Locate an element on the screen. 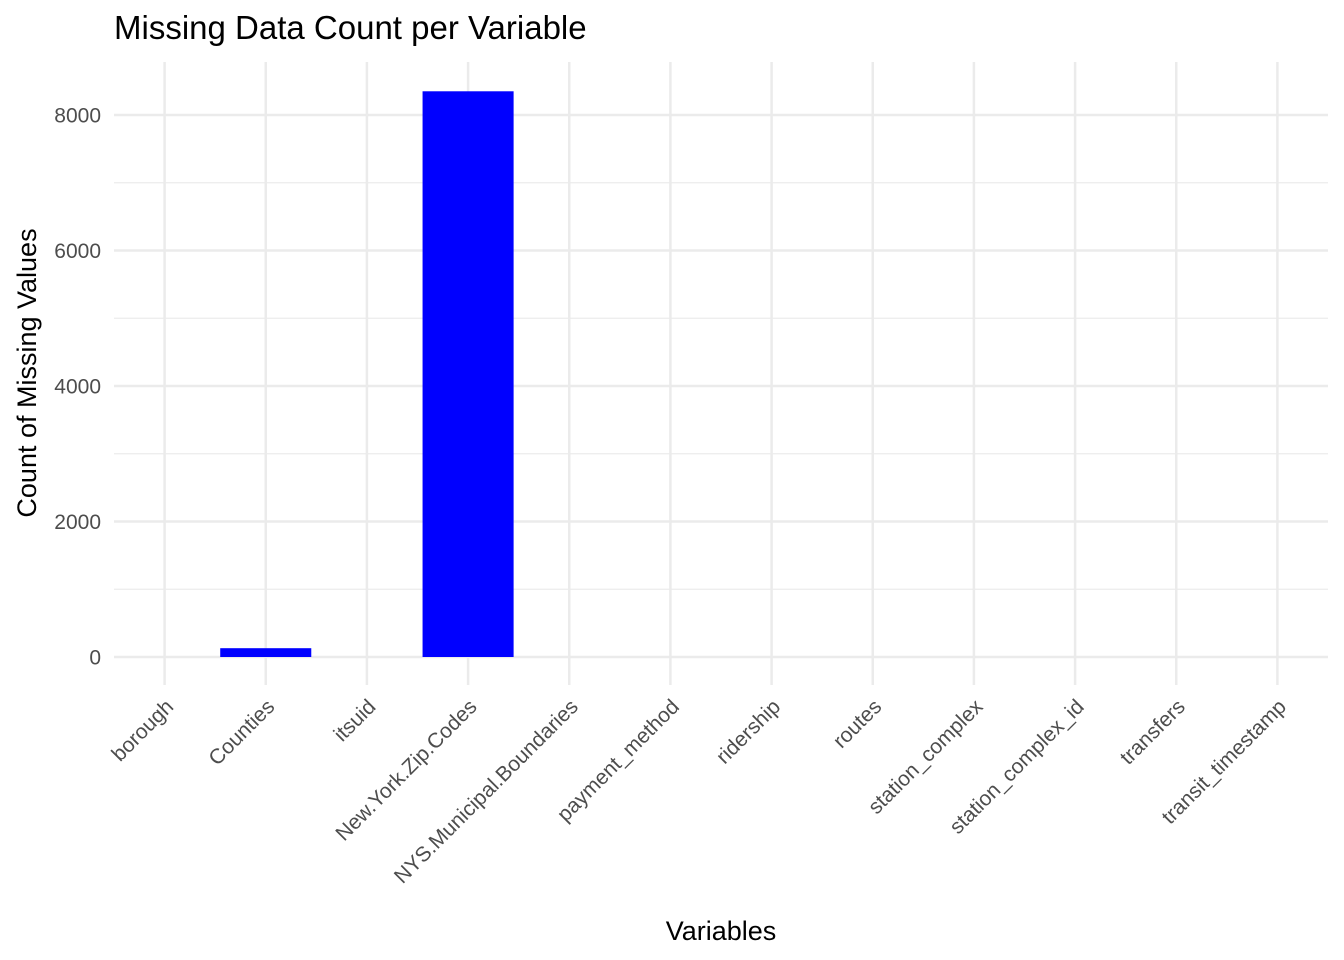 This screenshot has height=960, width=1344. x-tick-label: transfers is located at coordinates (1153, 732).